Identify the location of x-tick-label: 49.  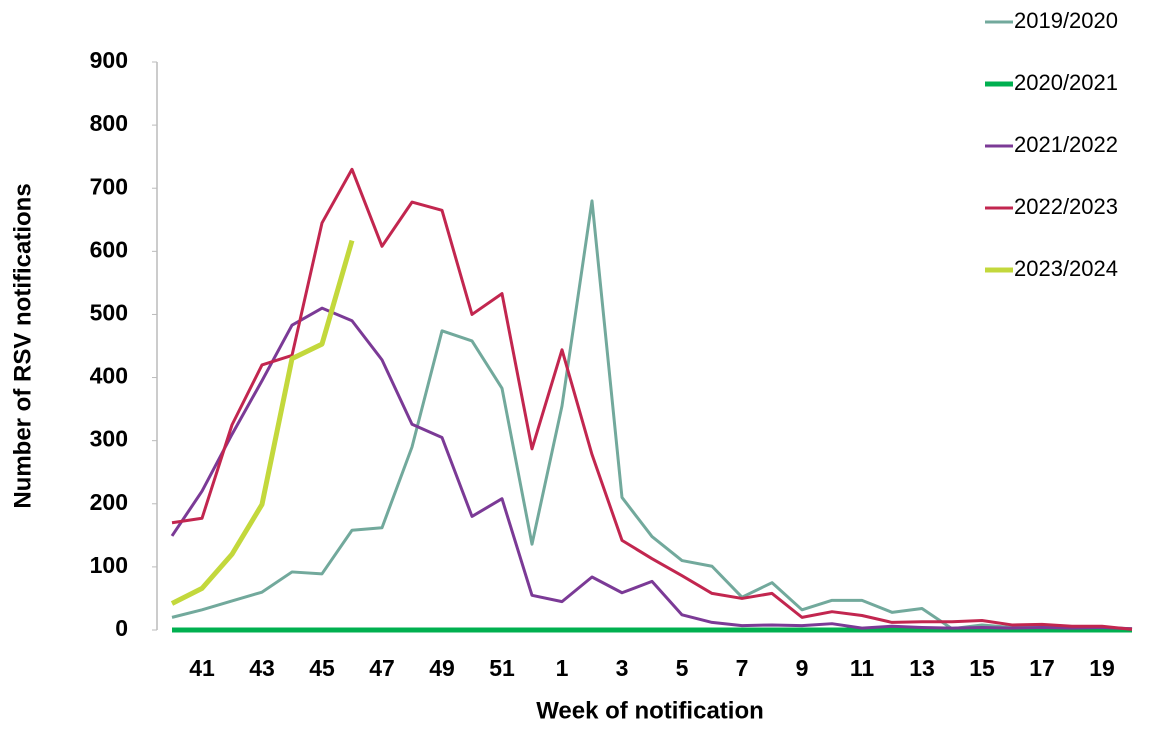
(442, 668).